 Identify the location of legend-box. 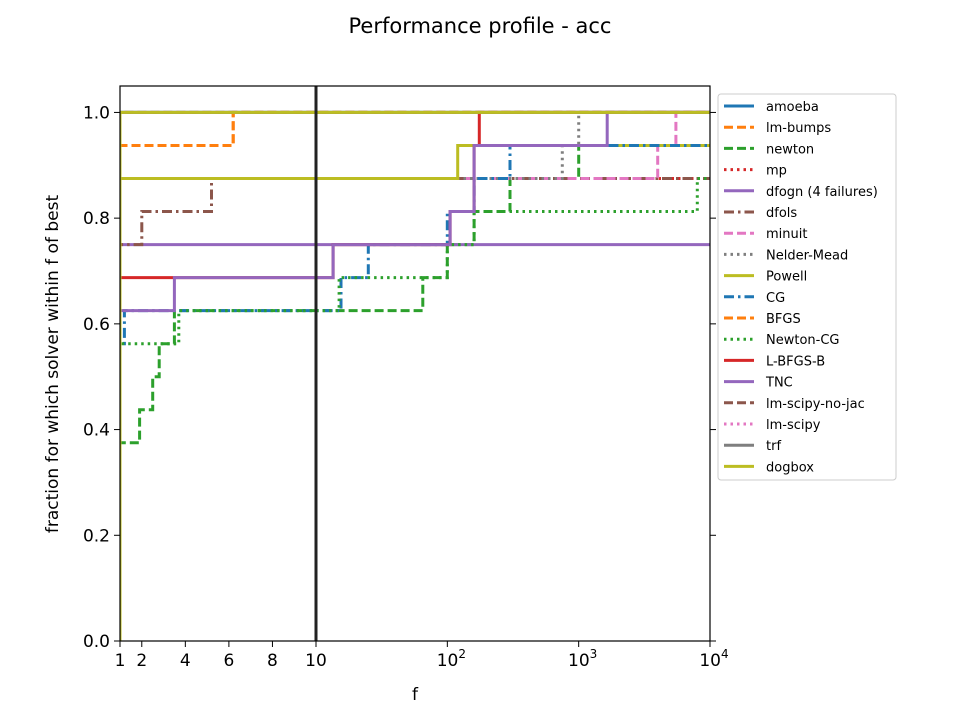
(807, 287).